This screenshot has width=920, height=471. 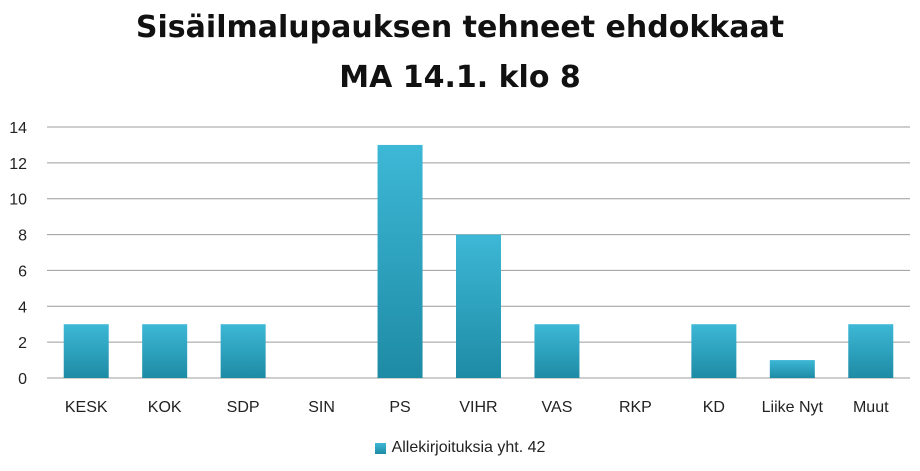 What do you see at coordinates (18, 128) in the screenshot?
I see `y-tick-label: 14` at bounding box center [18, 128].